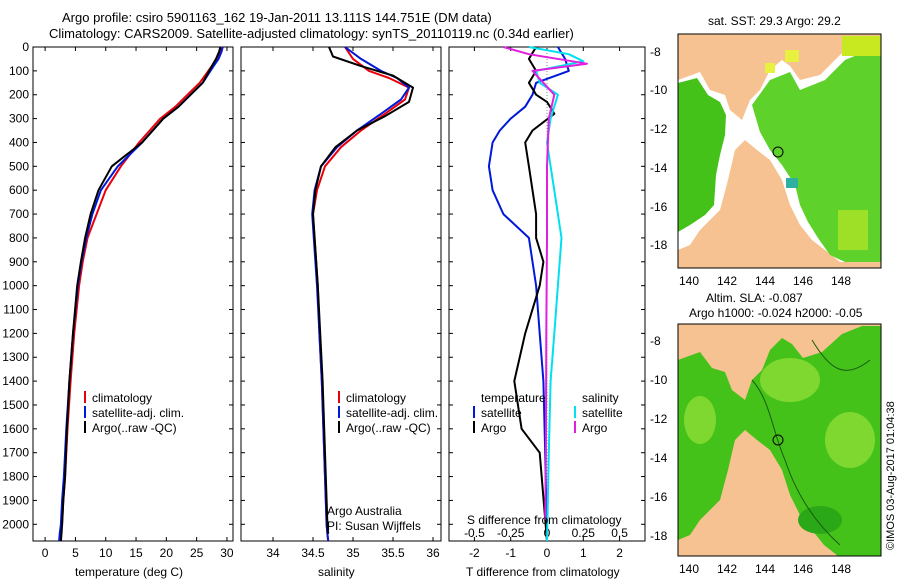  Describe the element at coordinates (494, 428) in the screenshot. I see `legend-temp-argo: Argo` at that location.